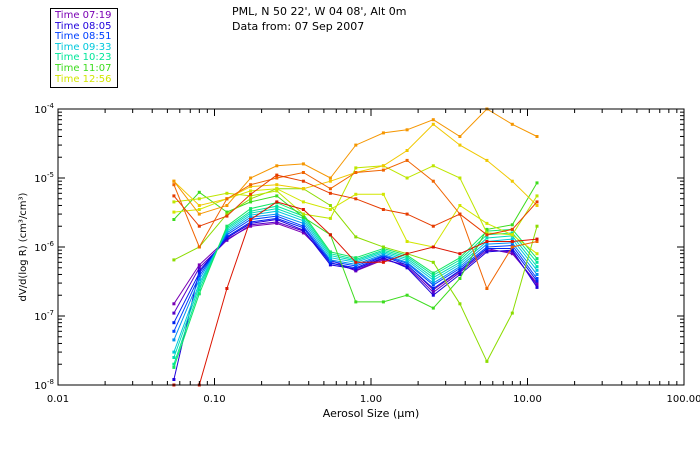 This screenshot has height=450, width=700. I want to click on legend-item: Time 11:07, so click(83, 68).